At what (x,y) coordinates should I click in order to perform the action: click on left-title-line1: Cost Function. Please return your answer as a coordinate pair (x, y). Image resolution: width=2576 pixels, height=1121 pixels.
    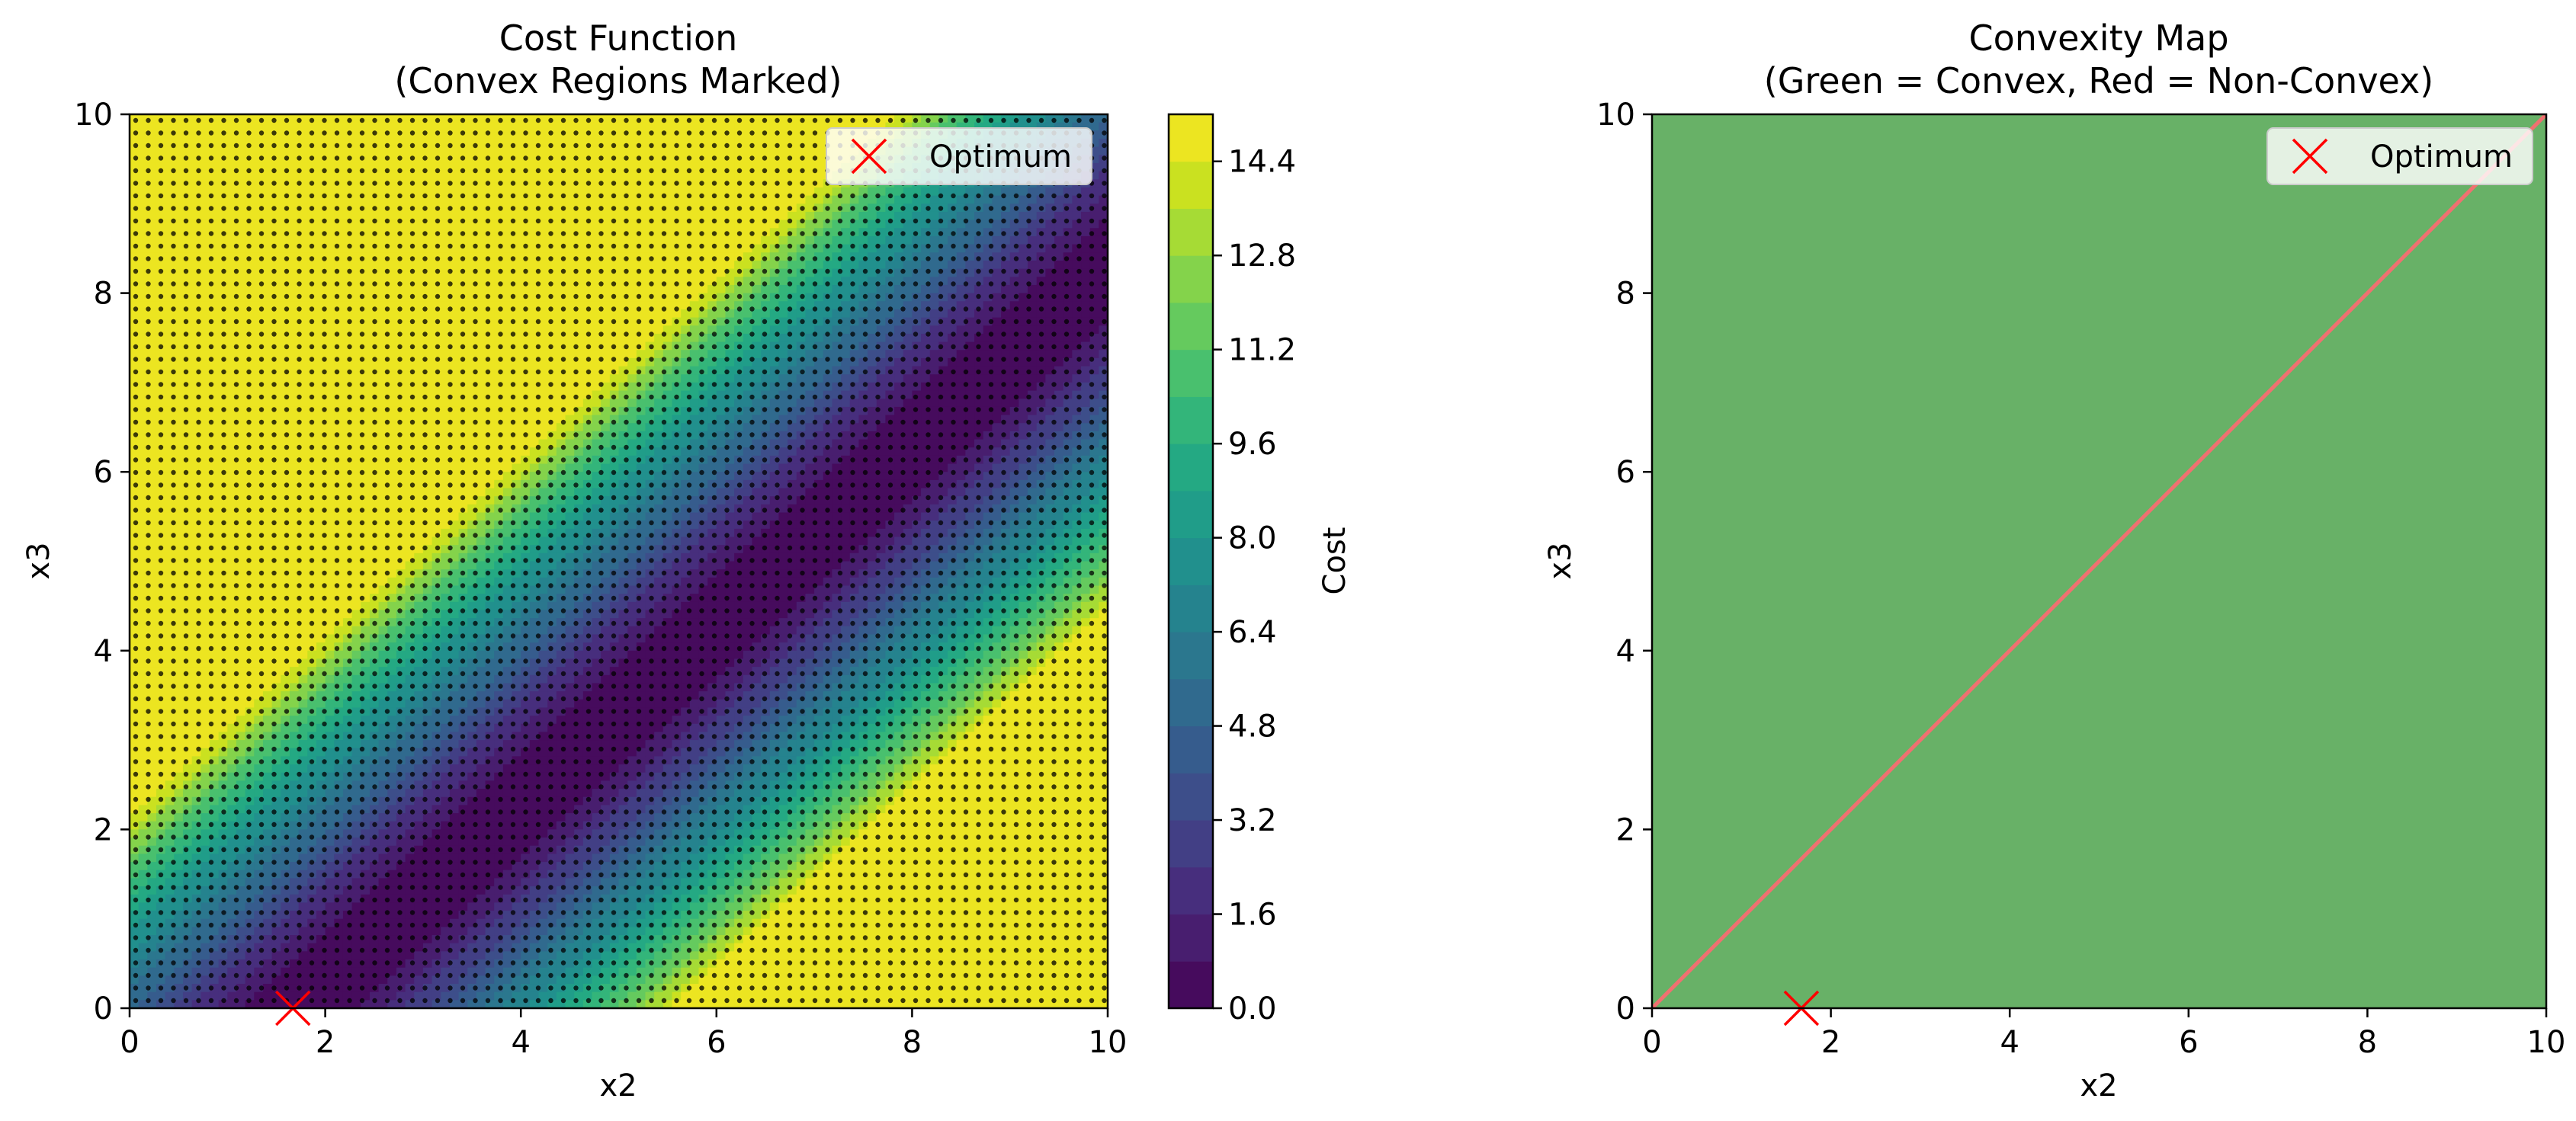
    Looking at the image, I should click on (618, 38).